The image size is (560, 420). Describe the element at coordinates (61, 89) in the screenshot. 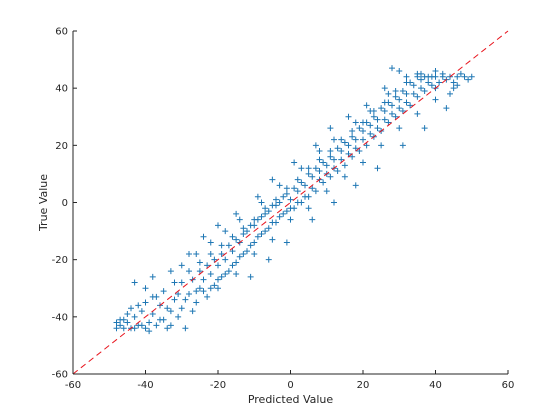

I see `y-tick-label: 40` at that location.